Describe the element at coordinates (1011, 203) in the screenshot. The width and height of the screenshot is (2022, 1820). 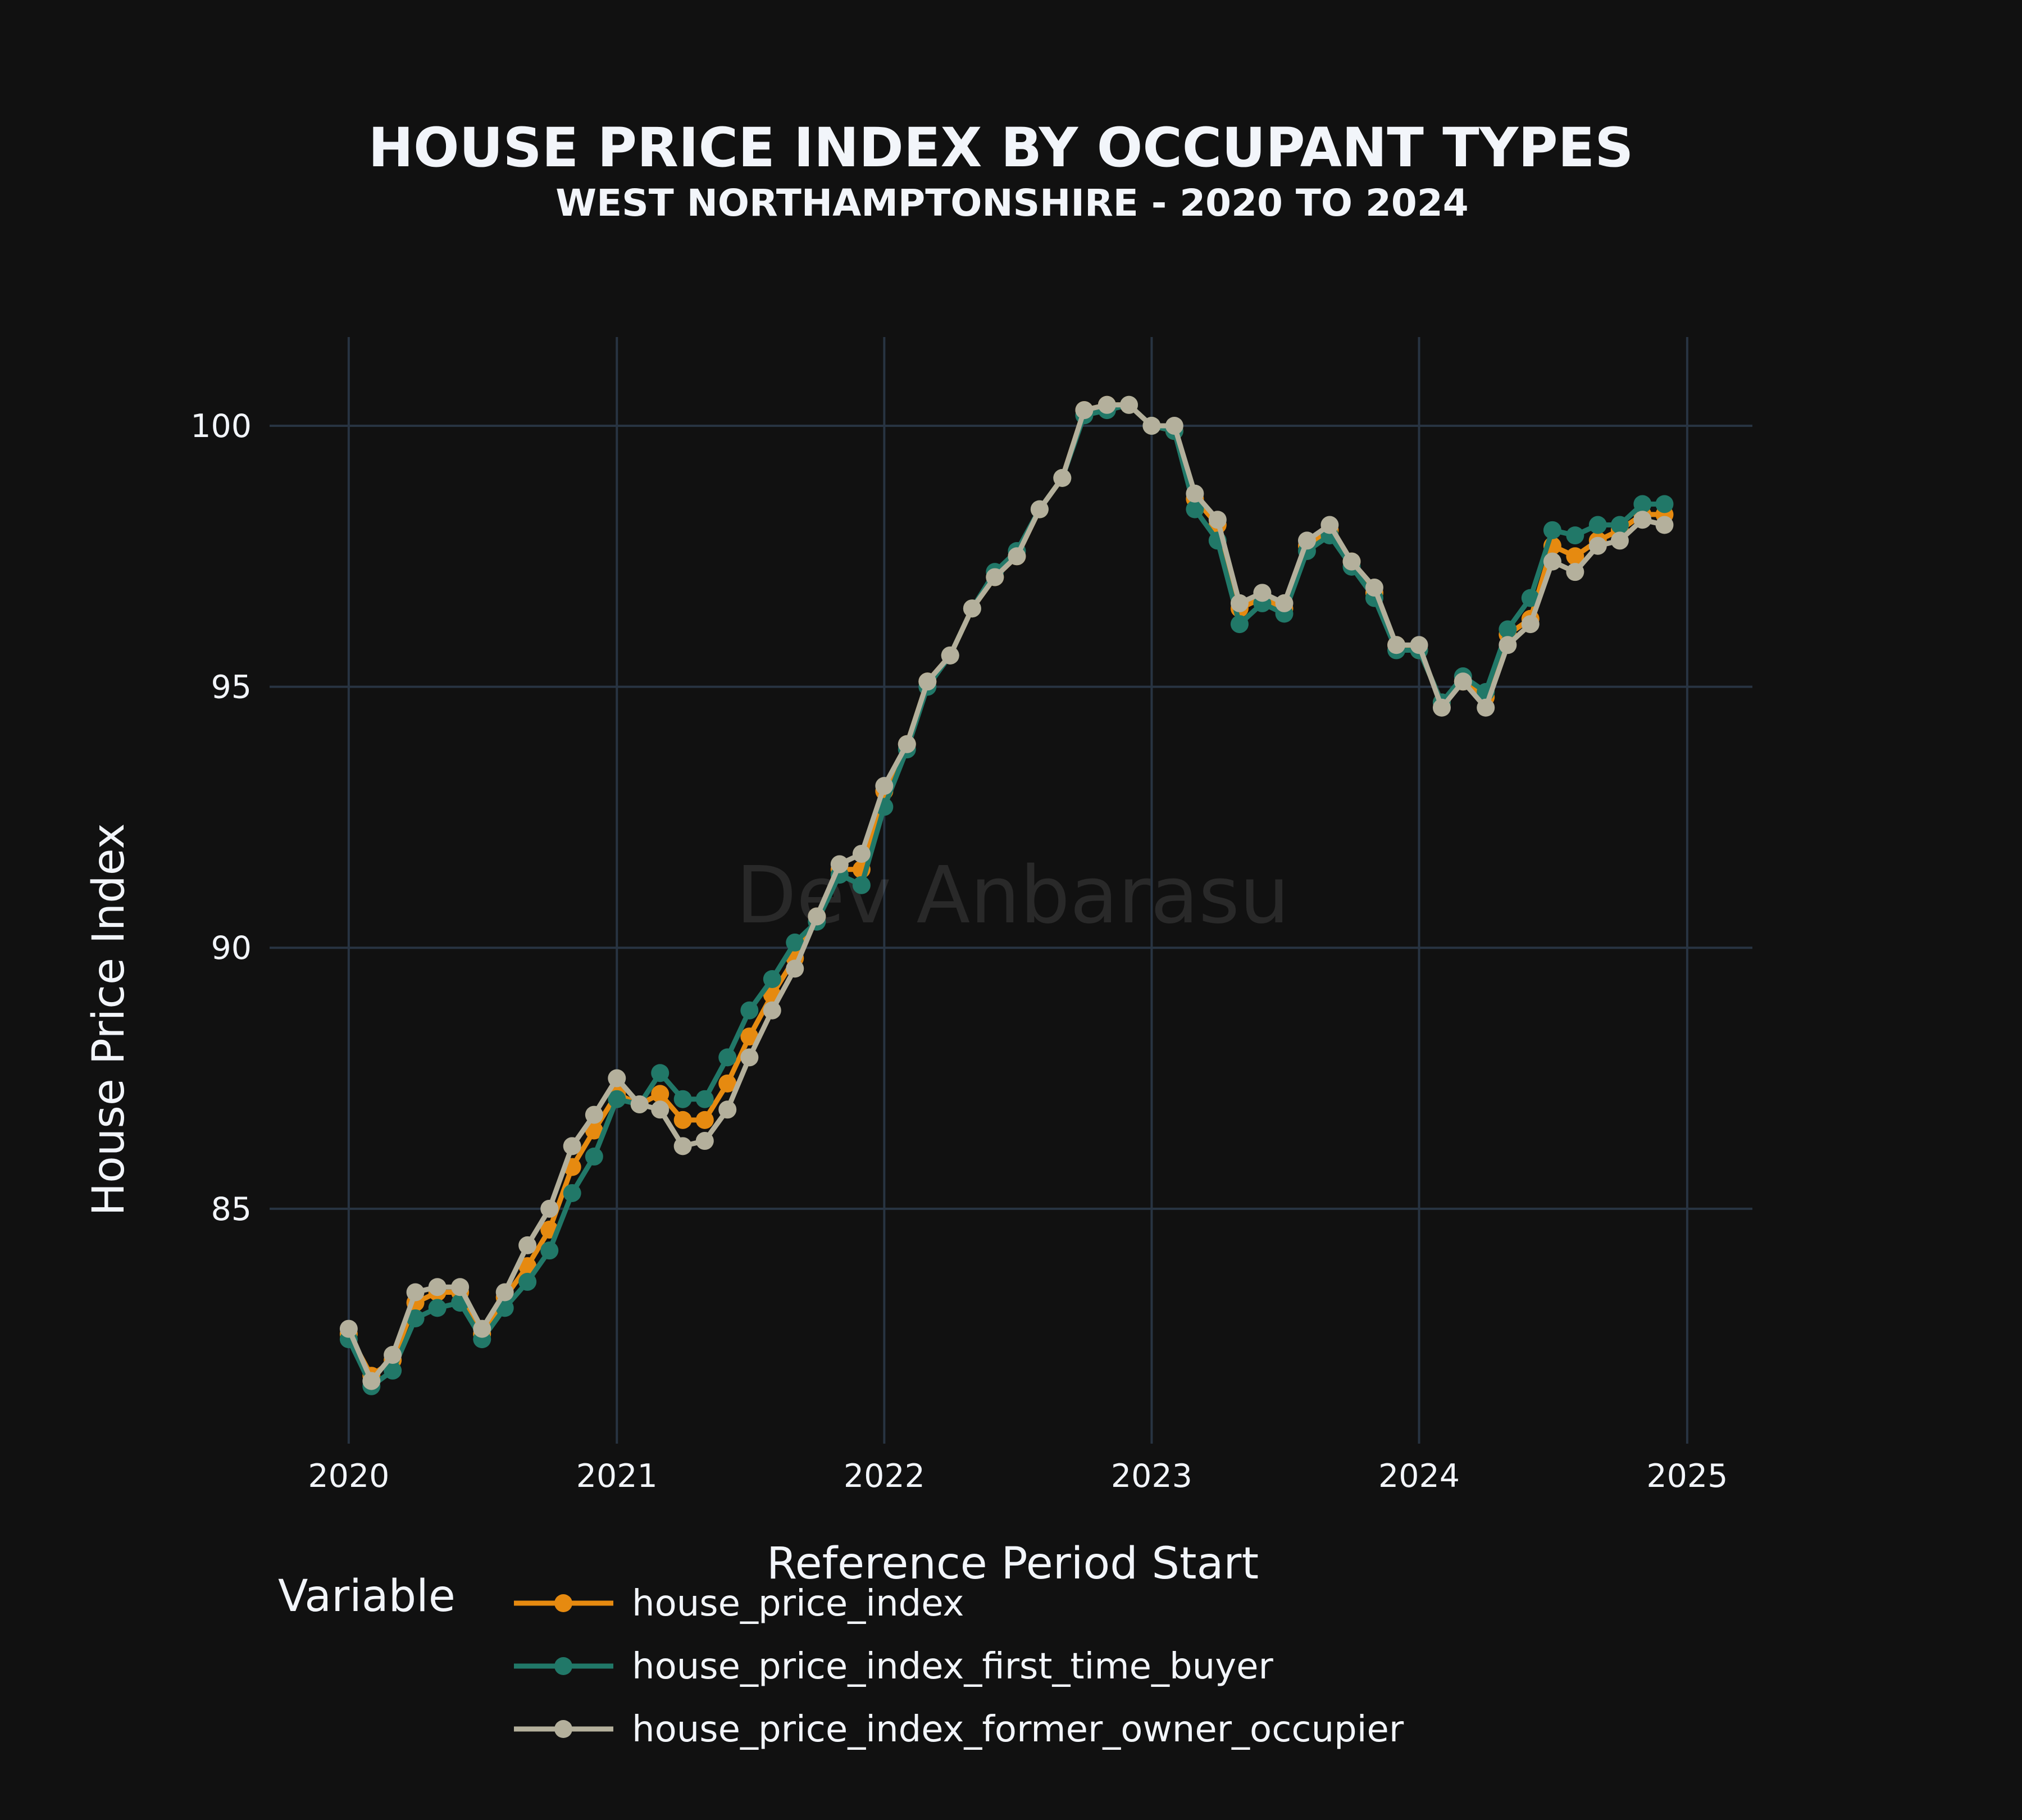
I see `chart-subtitle: WEST NORTHAMPTONSHIRE - 2020 TO 2024` at that location.